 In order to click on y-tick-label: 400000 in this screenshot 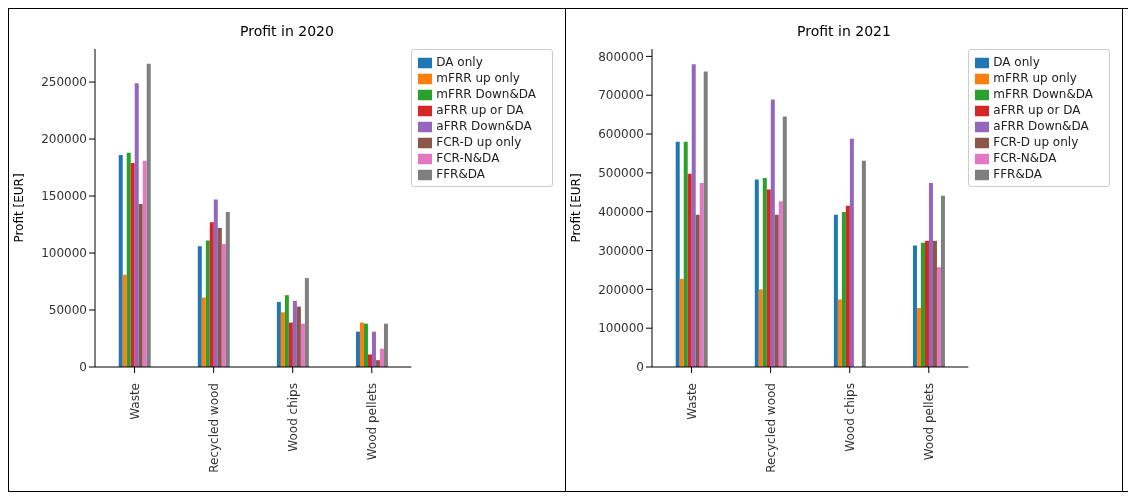, I will do `click(621, 211)`.